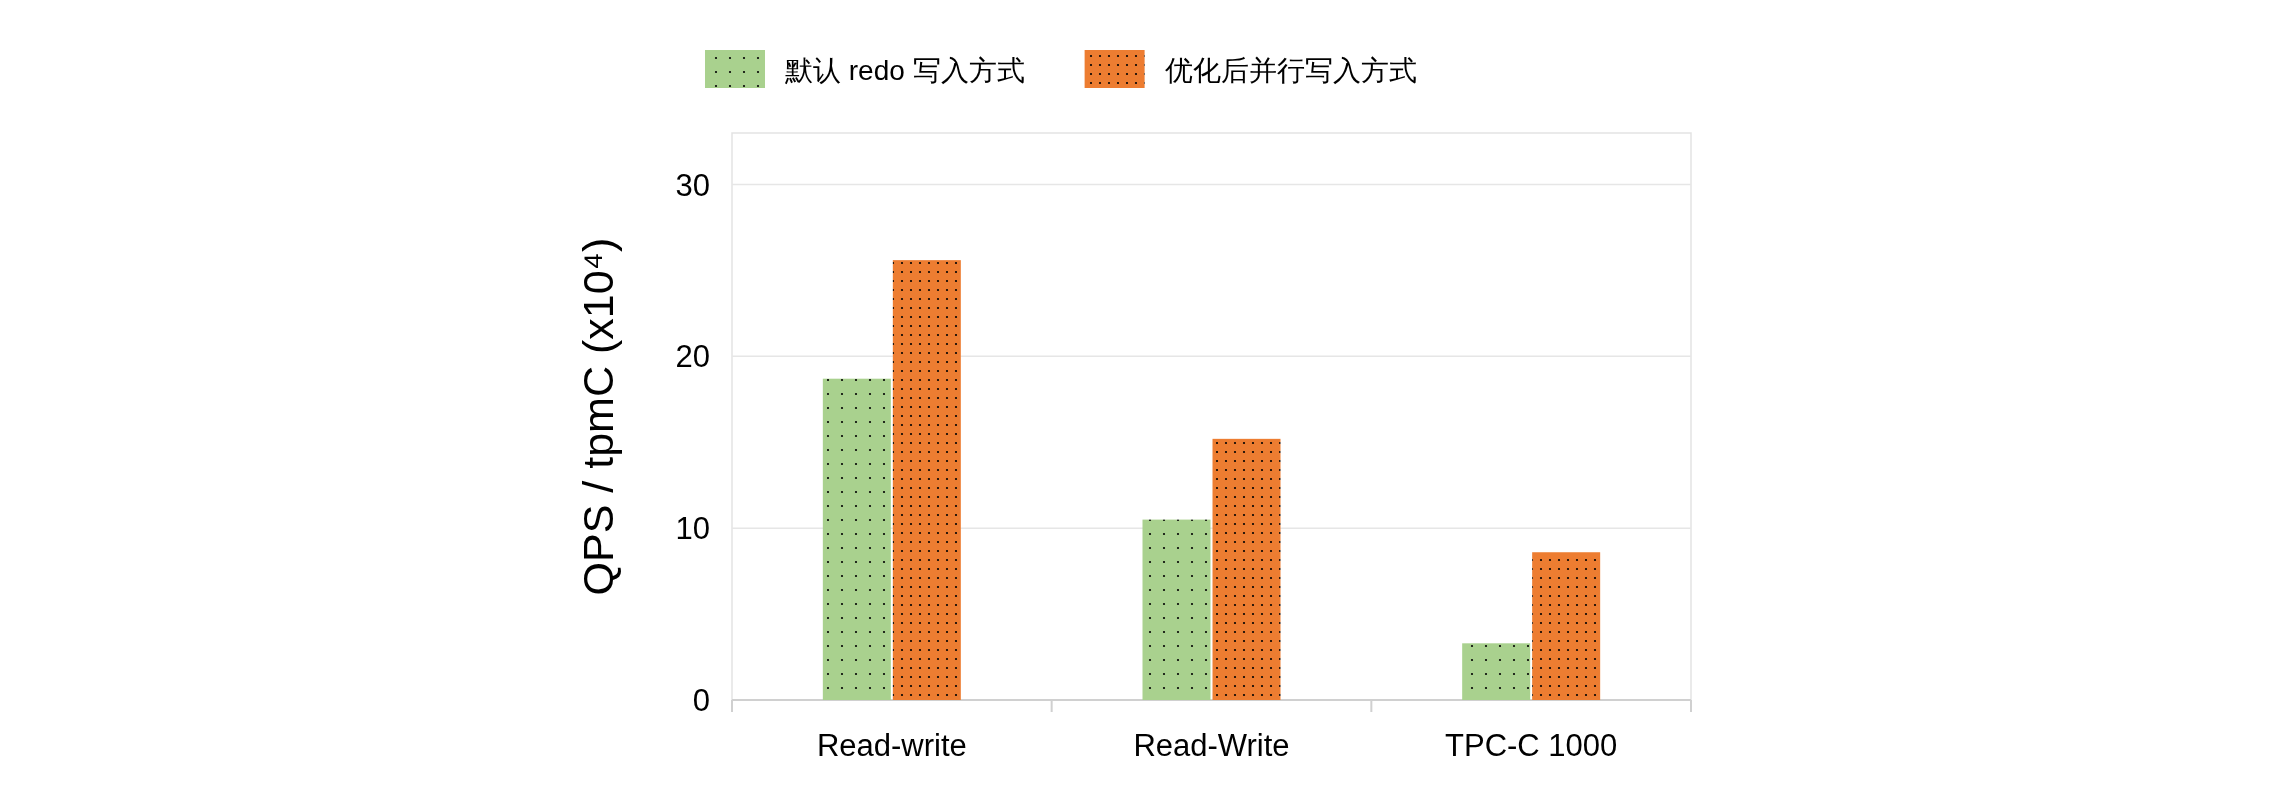 This screenshot has width=2272, height=800. I want to click on y-tick-label: 20, so click(692, 357).